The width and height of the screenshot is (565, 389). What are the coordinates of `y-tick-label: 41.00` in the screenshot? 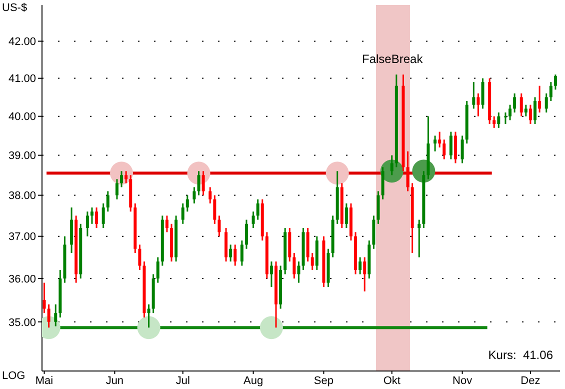 It's located at (22, 79).